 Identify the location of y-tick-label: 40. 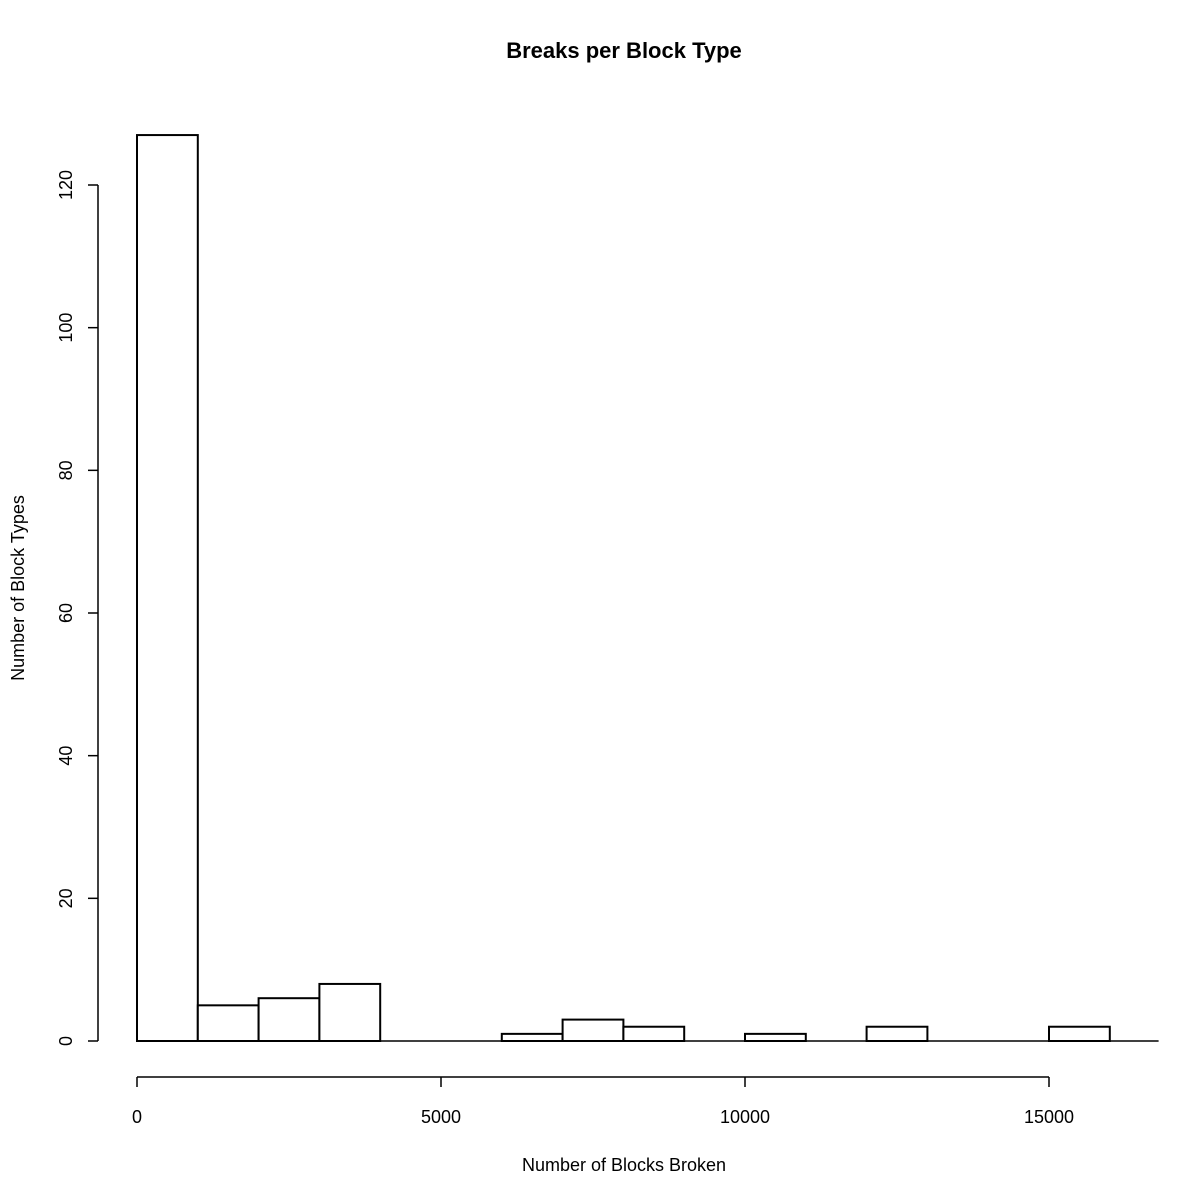
(66, 756).